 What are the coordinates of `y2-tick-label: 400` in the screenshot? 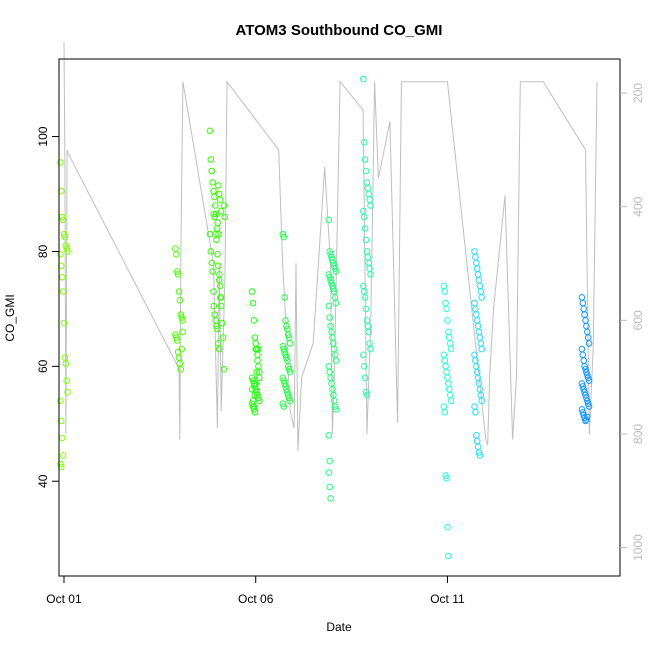 It's located at (638, 206).